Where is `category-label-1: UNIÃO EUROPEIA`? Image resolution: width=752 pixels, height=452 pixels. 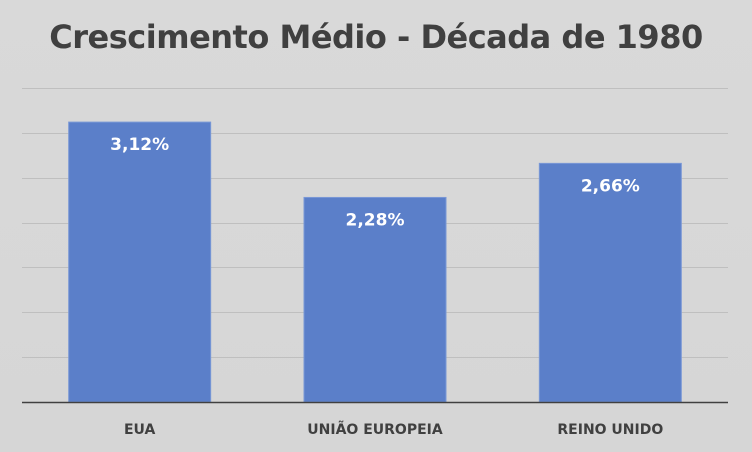 category-label-1: UNIÃO EUROPEIA is located at coordinates (375, 429).